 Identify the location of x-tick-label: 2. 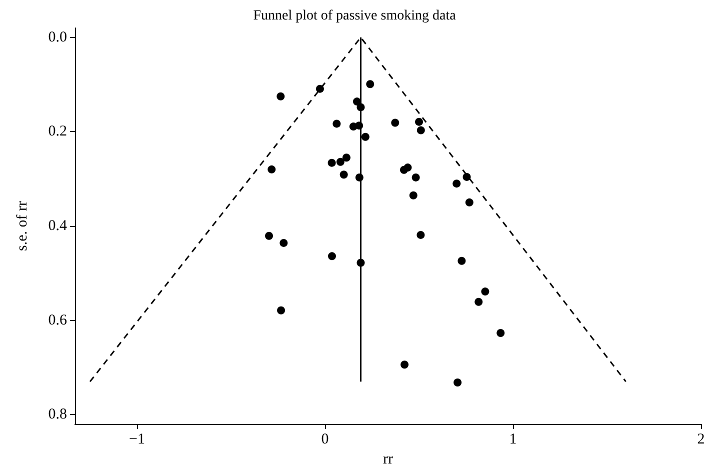
(701, 440).